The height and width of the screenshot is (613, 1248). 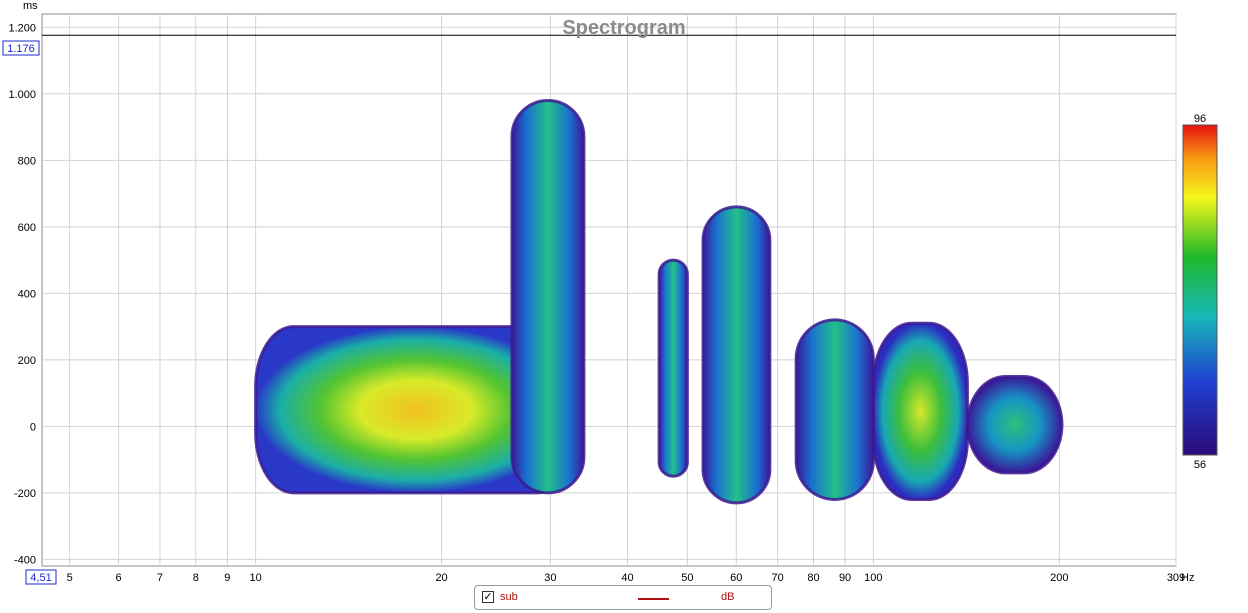 I want to click on y-max-readout-box, so click(x=21, y=48).